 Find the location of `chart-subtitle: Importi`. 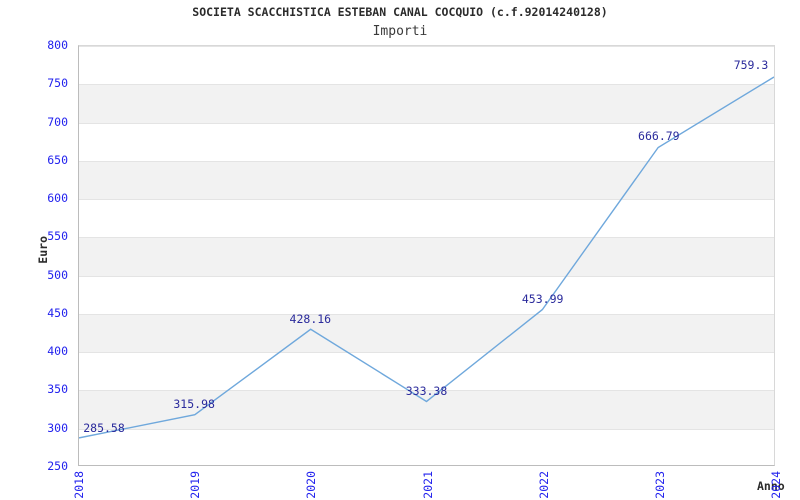

chart-subtitle: Importi is located at coordinates (400, 31).